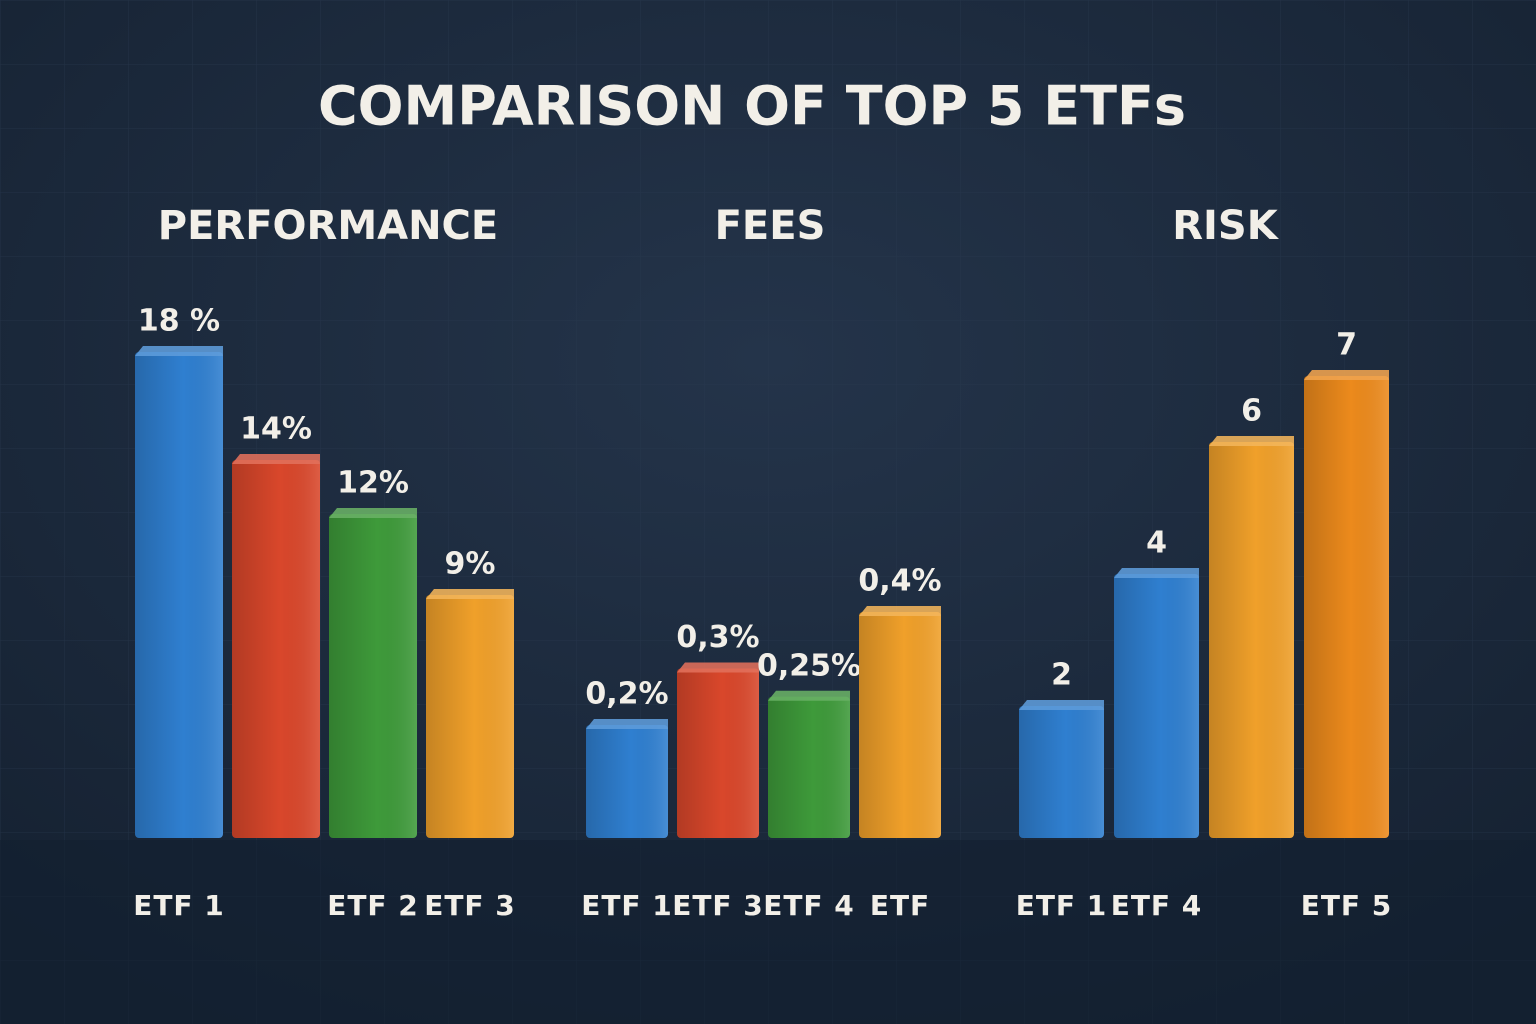  What do you see at coordinates (770, 226) in the screenshot?
I see `chart-title: FEES` at bounding box center [770, 226].